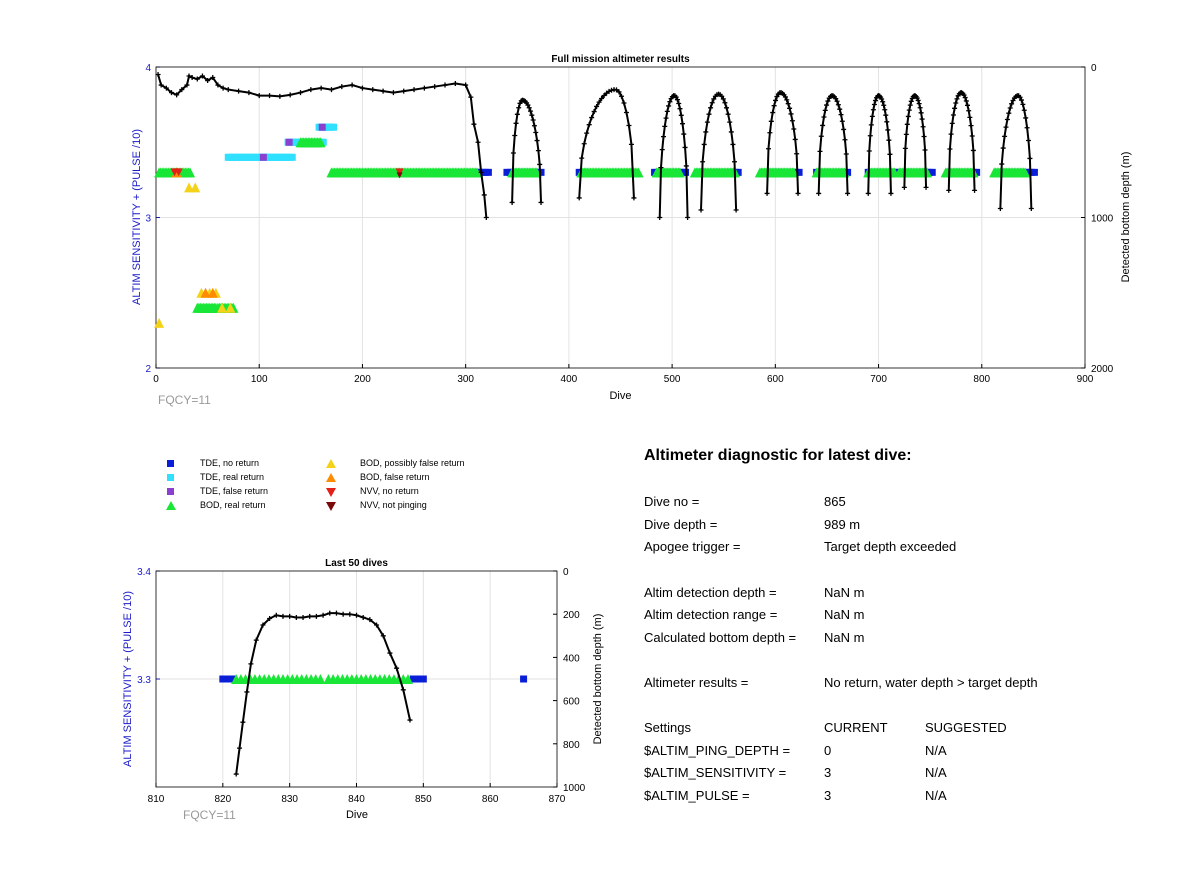 This screenshot has width=1200, height=885. What do you see at coordinates (209, 815) in the screenshot?
I see `frequency-label: FQCY=11` at bounding box center [209, 815].